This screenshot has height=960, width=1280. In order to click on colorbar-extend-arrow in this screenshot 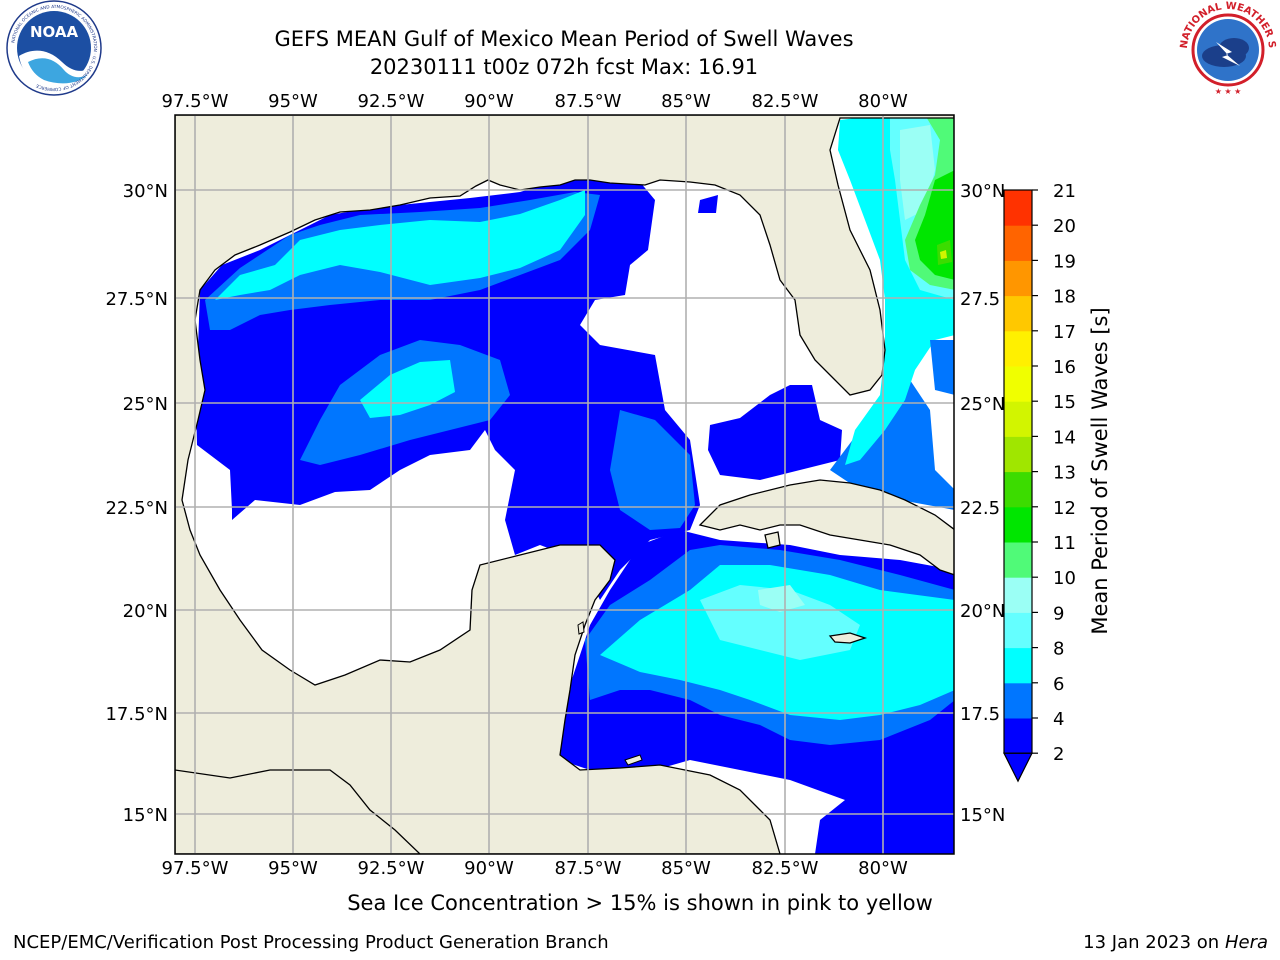, I will do `click(1018, 767)`.